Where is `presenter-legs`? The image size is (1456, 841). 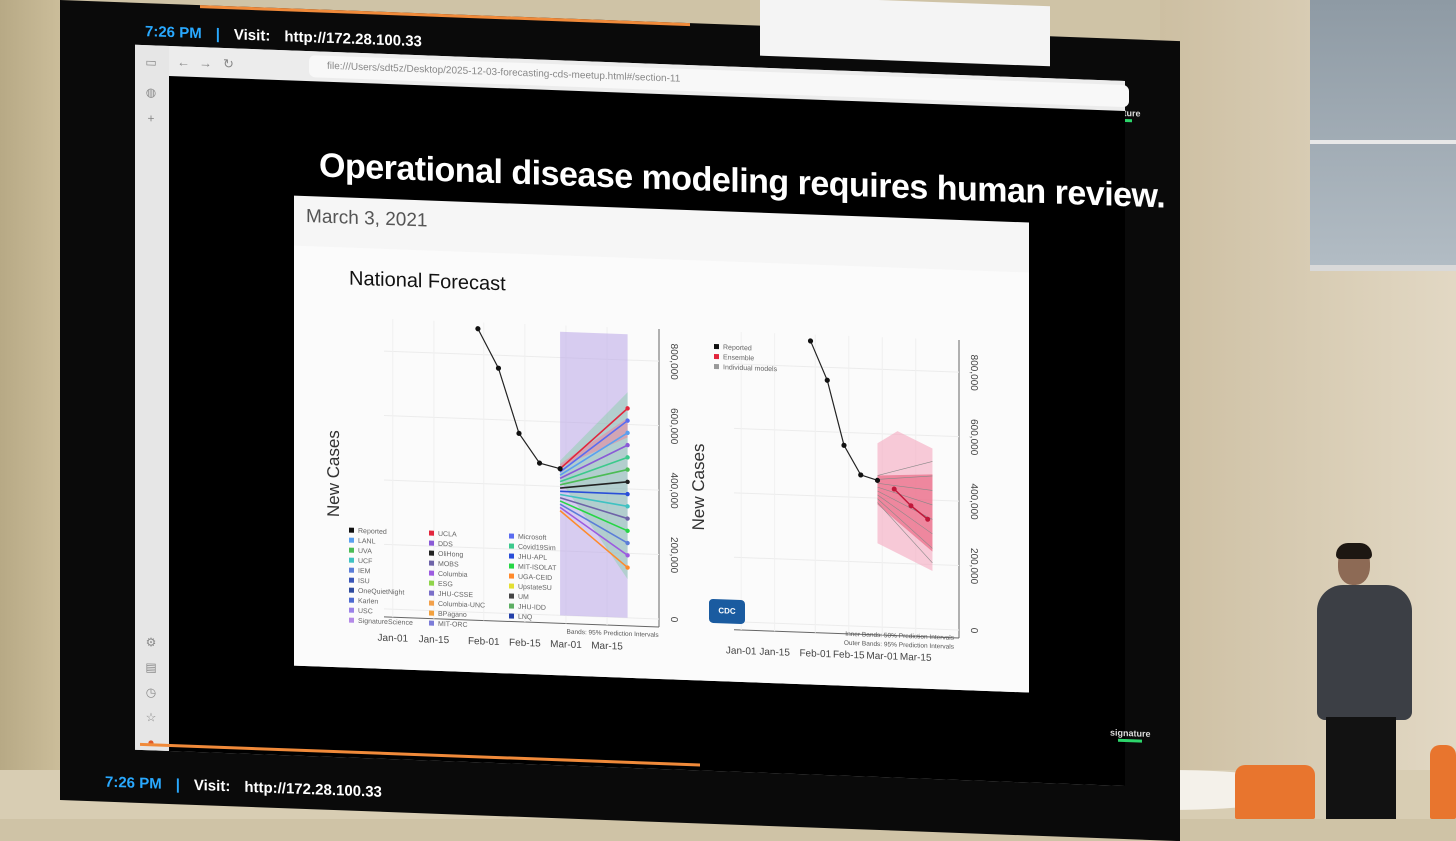 presenter-legs is located at coordinates (1361, 768).